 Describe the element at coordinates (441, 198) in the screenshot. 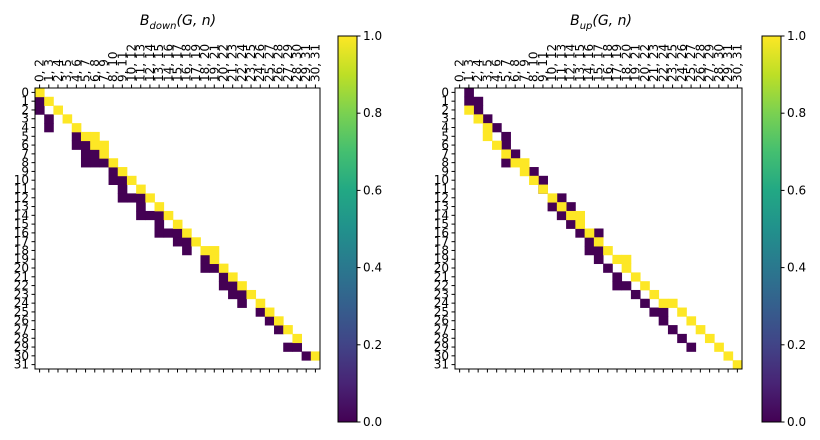

I see `y-tick-label: 12` at that location.